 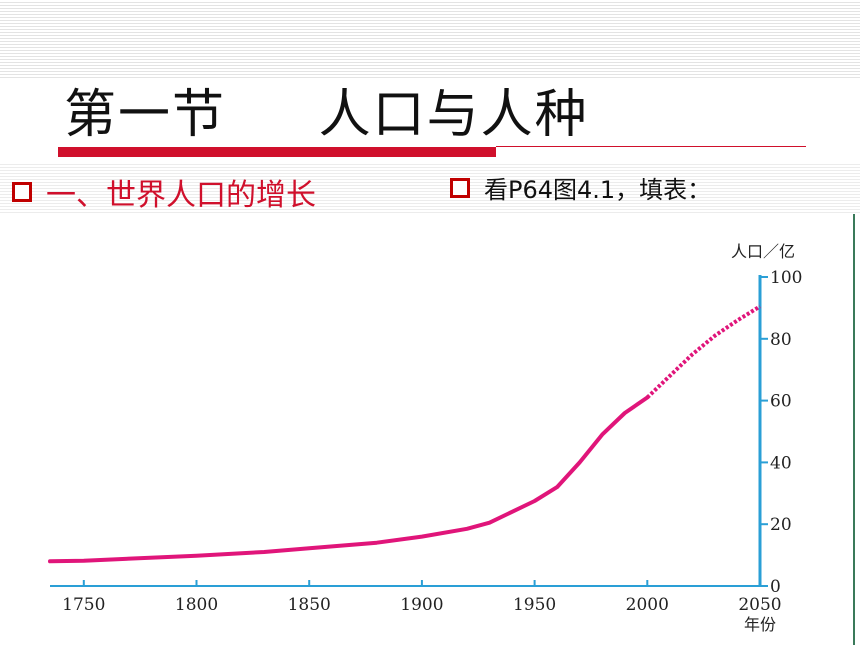 What do you see at coordinates (326, 109) in the screenshot?
I see `slide-title: 第一节 人口与人种` at bounding box center [326, 109].